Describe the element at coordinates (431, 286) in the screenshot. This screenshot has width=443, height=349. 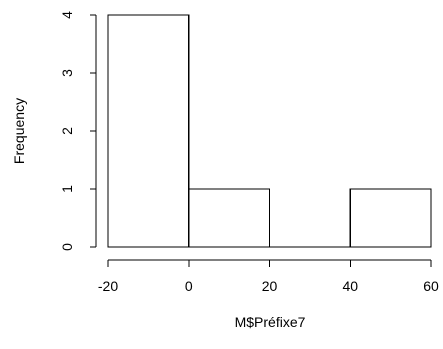
I see `x-tick-label-60: 60` at that location.